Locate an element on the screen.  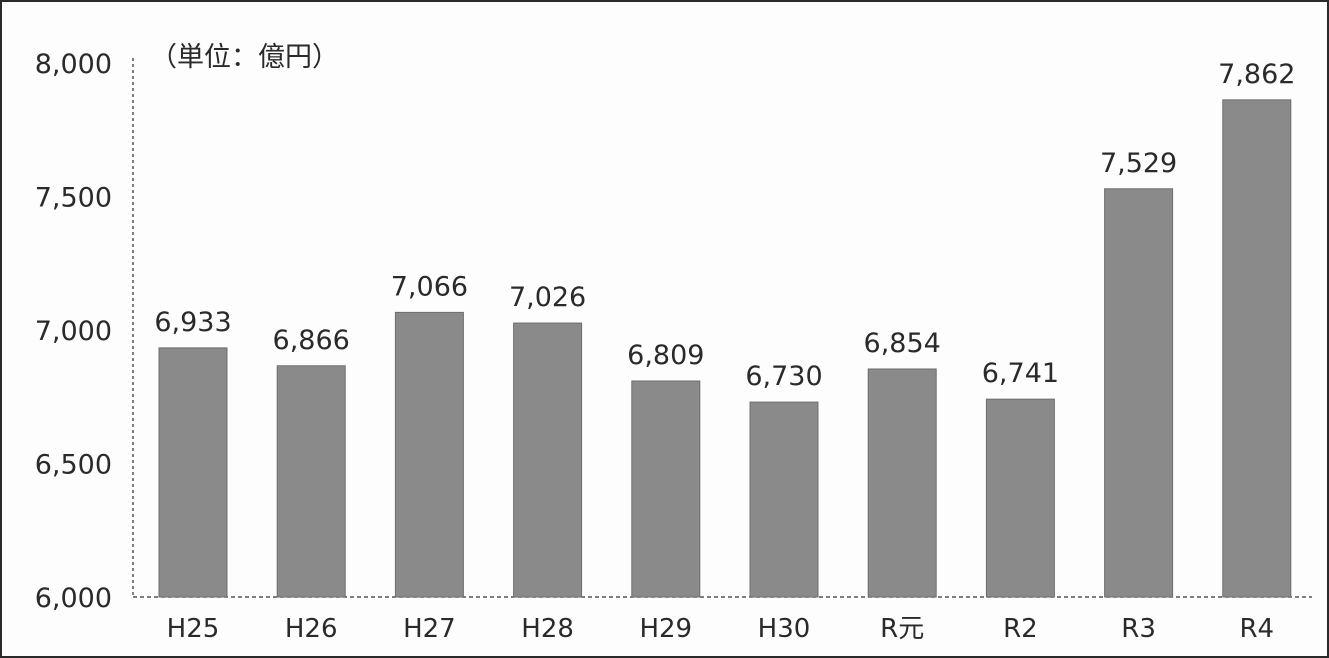
category-label: H29 is located at coordinates (665, 629).